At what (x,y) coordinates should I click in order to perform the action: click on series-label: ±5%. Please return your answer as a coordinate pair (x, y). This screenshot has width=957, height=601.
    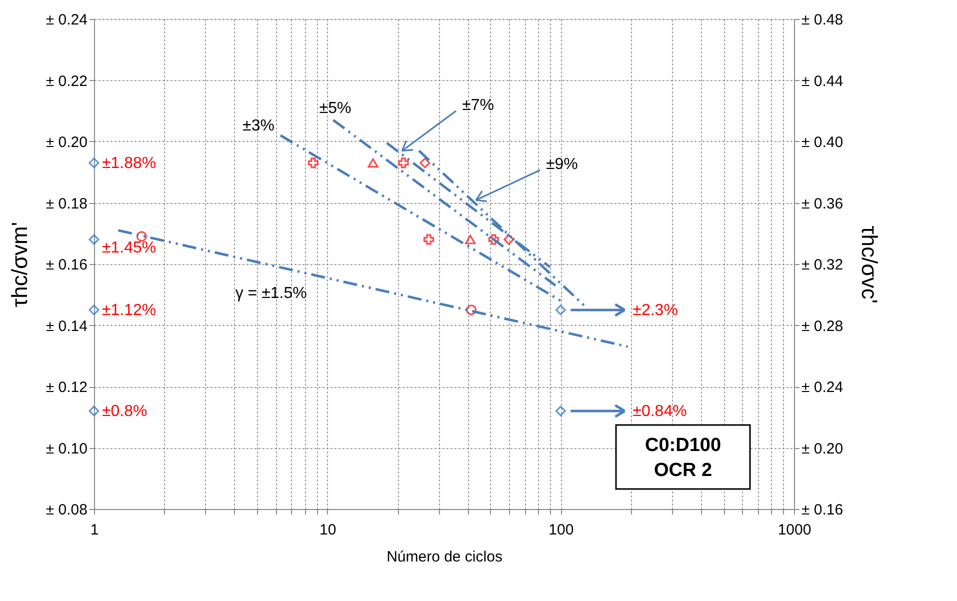
    Looking at the image, I should click on (335, 109).